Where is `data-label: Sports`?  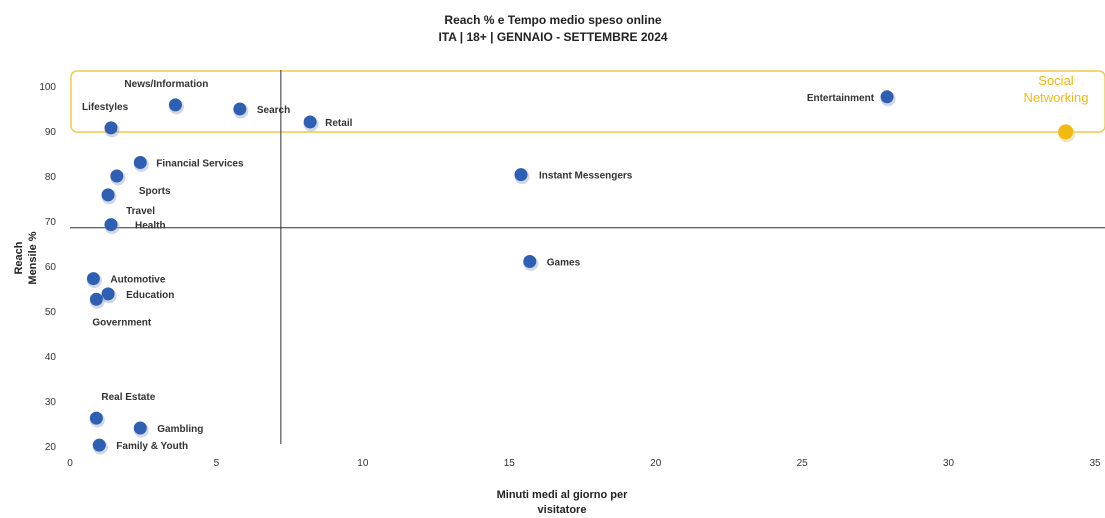
data-label: Sports is located at coordinates (155, 191).